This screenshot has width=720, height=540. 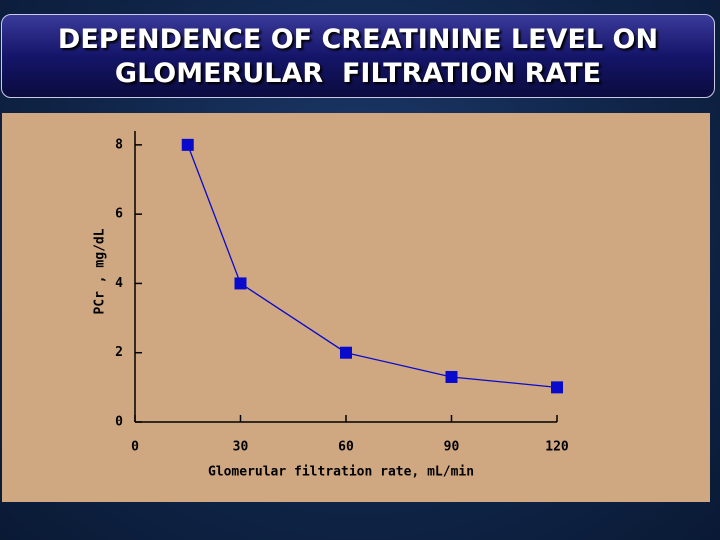 I want to click on y-tick-label: 4, so click(x=119, y=283).